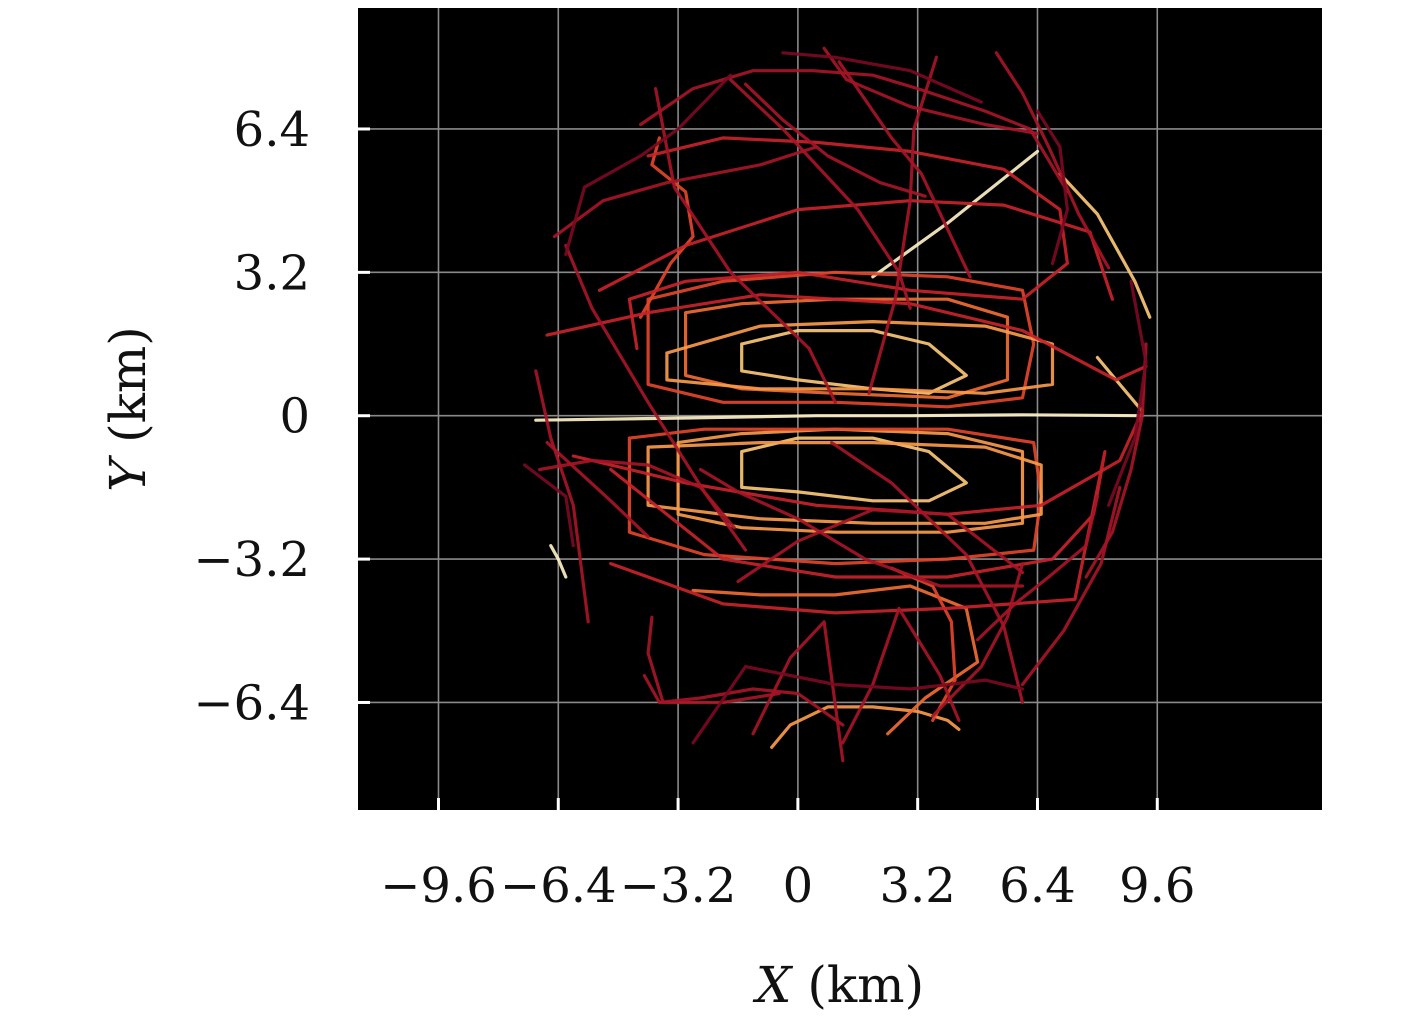  What do you see at coordinates (251, 703) in the screenshot?
I see `y-tick-label-4: −6.4` at bounding box center [251, 703].